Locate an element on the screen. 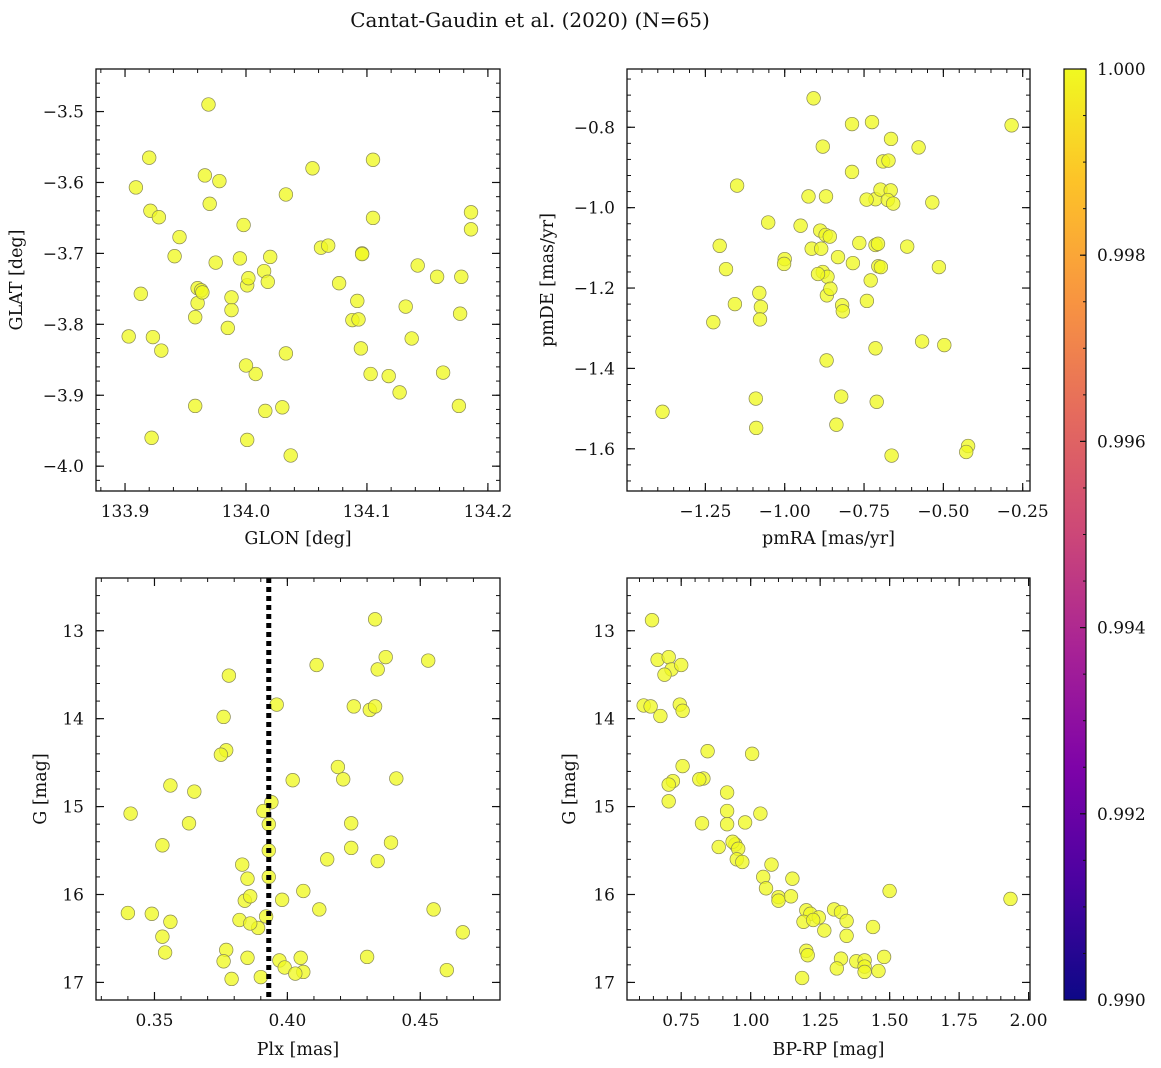  y-tick-label: −0.8 is located at coordinates (594, 128).